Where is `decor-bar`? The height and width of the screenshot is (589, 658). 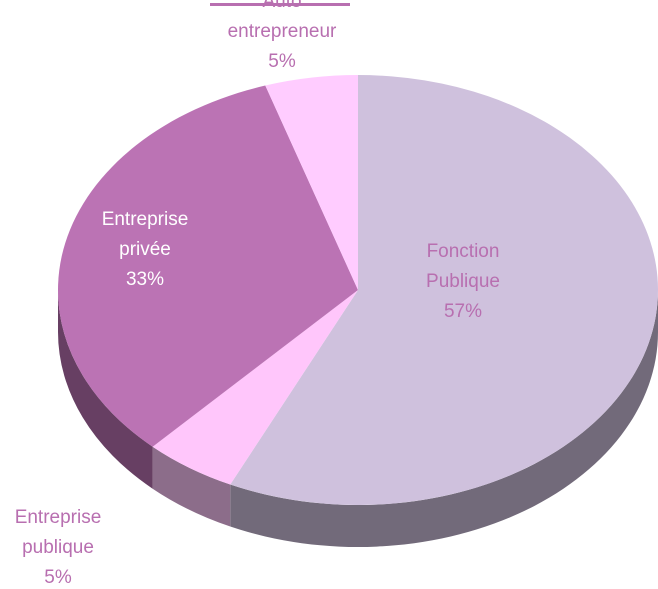 decor-bar is located at coordinates (280, 4).